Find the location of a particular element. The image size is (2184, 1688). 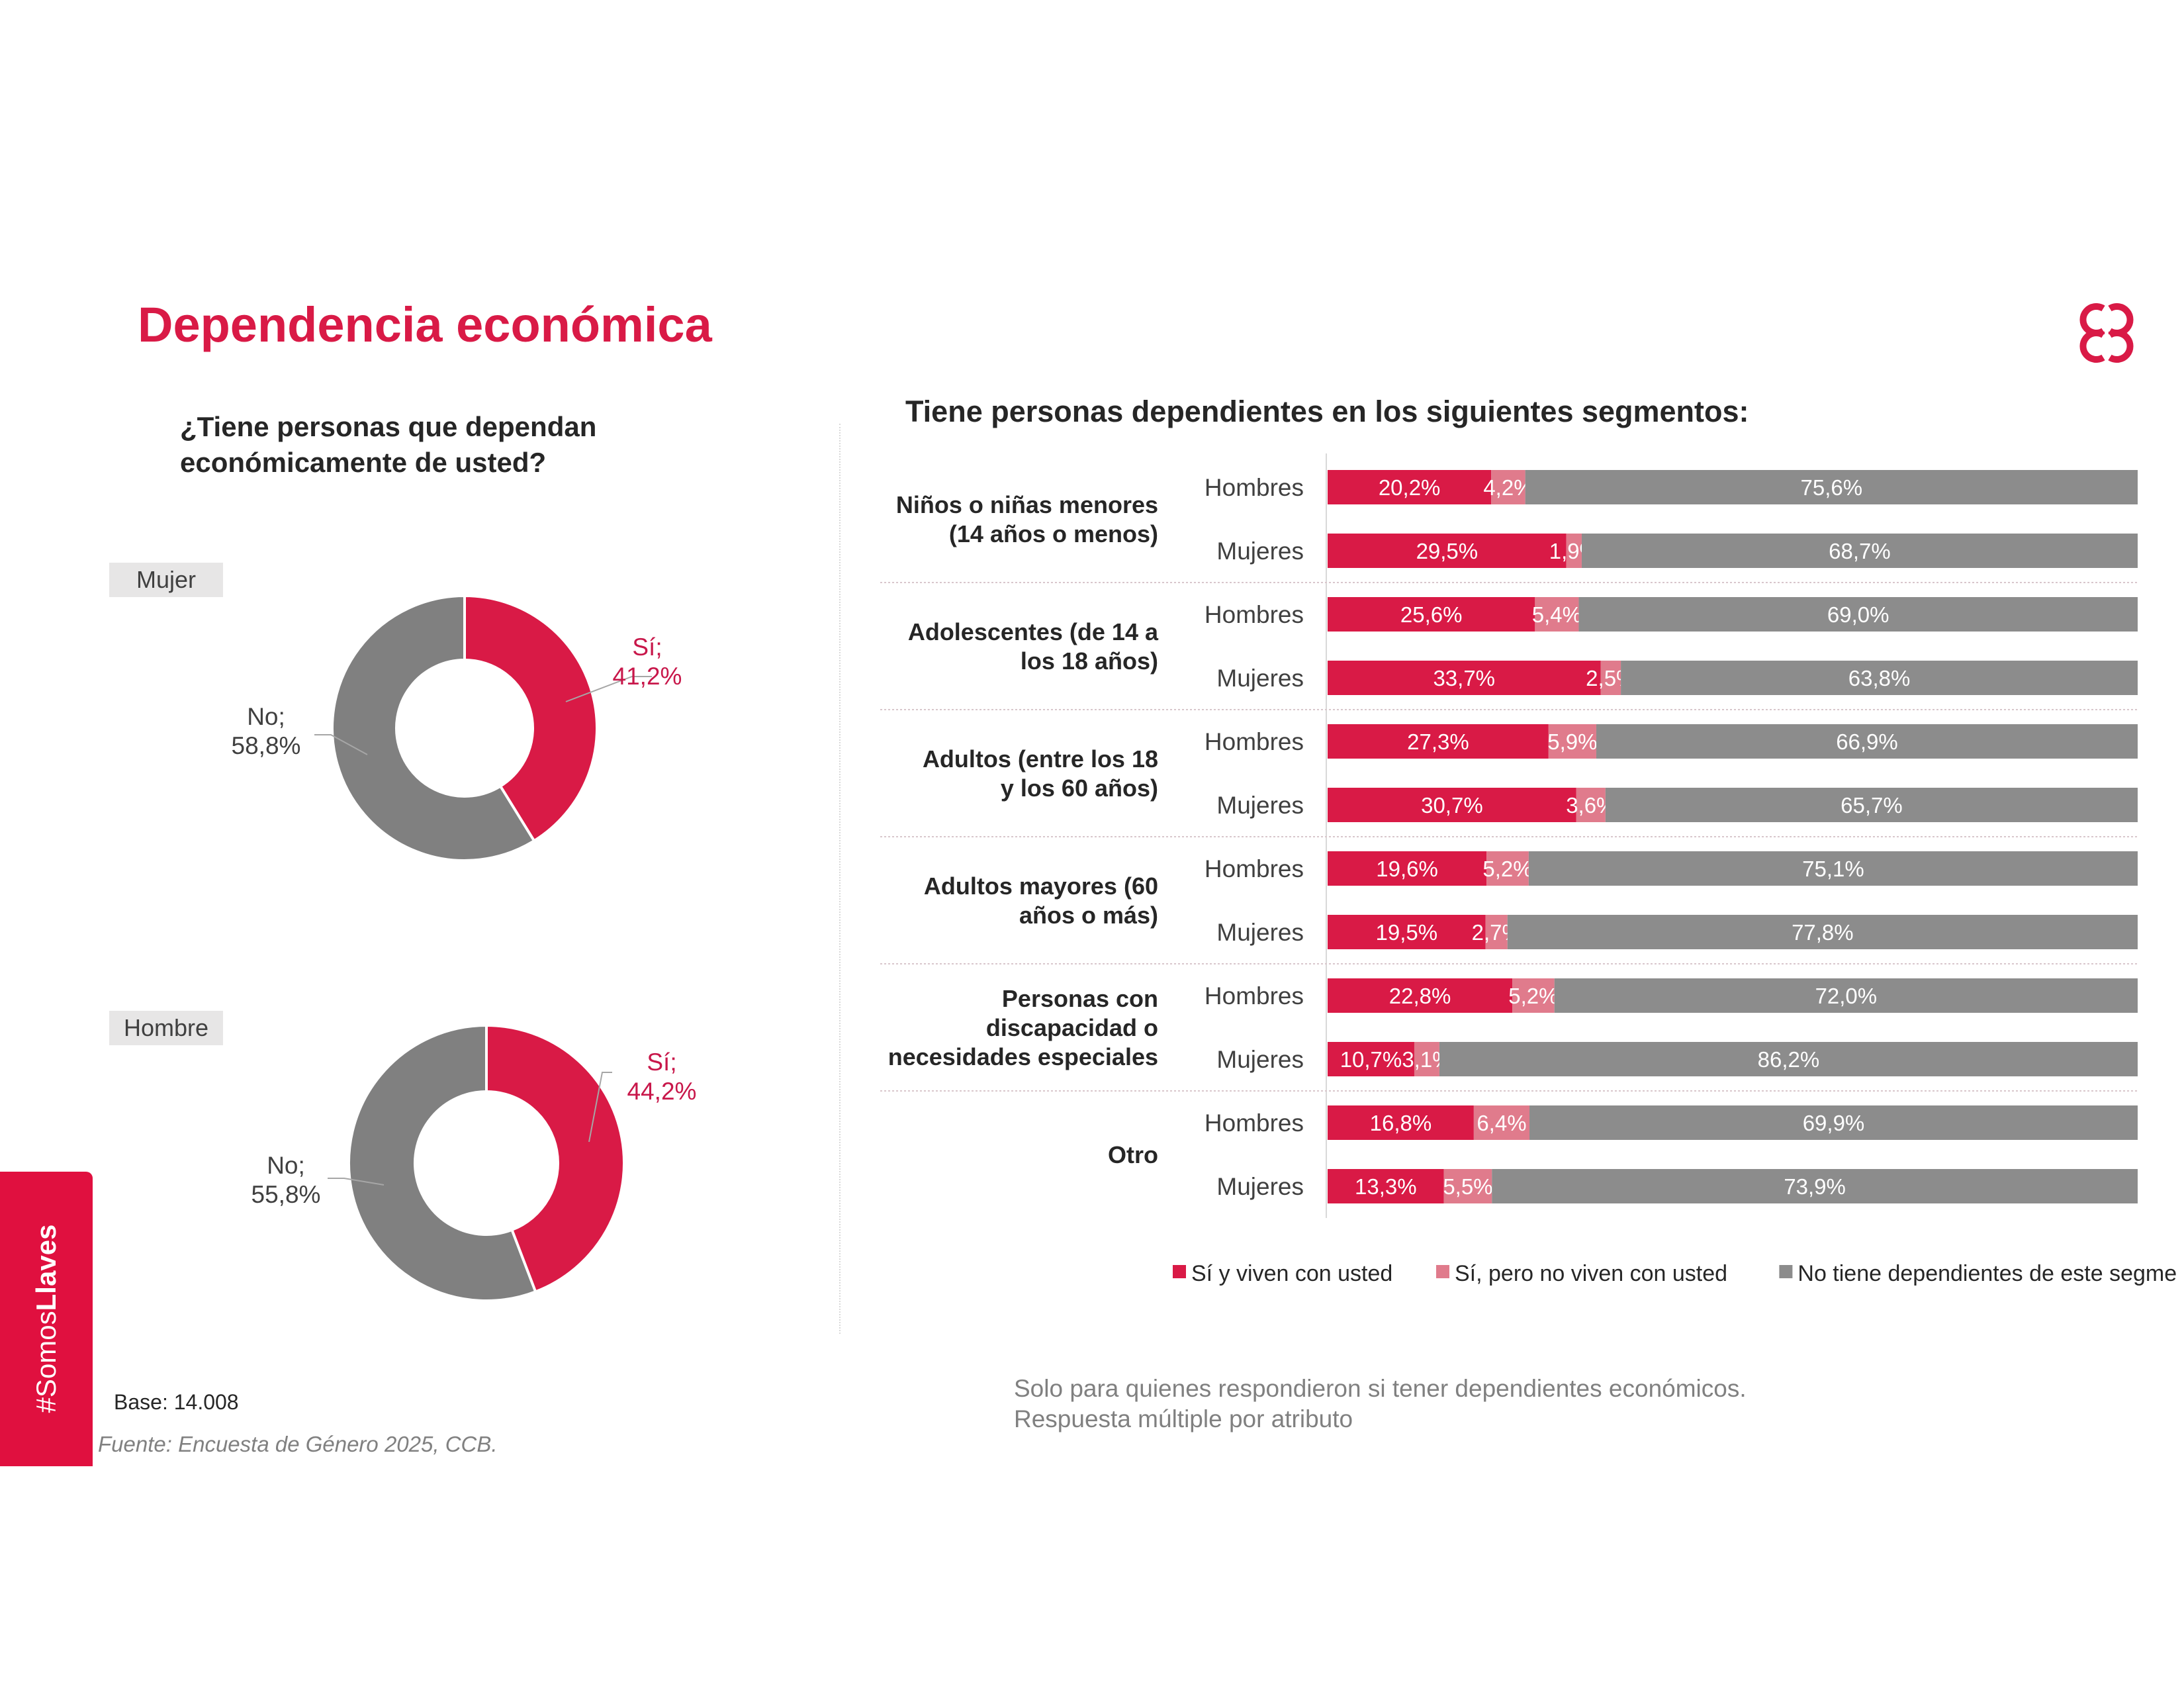

data-label: 72,0% is located at coordinates (1846, 996).